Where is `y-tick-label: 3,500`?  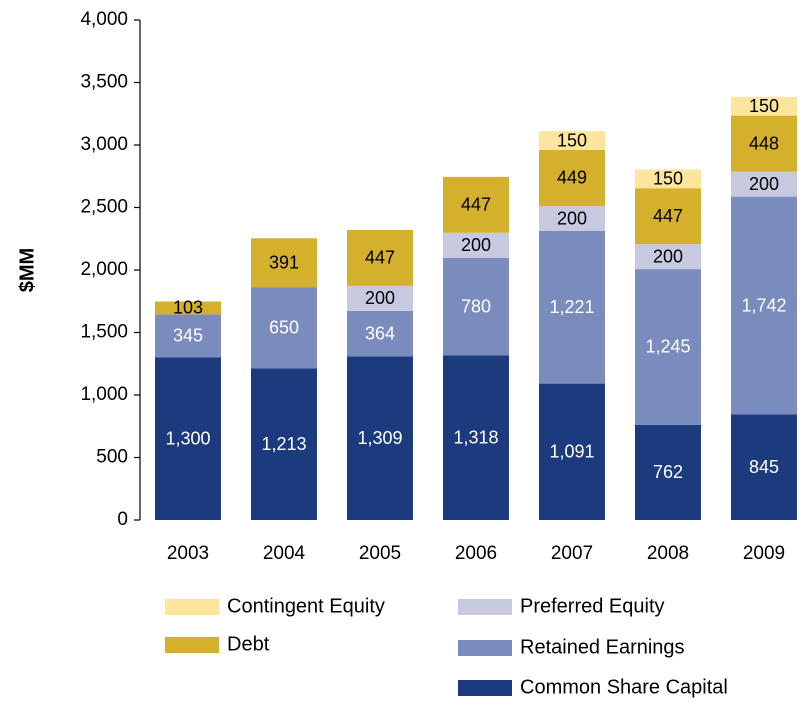 y-tick-label: 3,500 is located at coordinates (104, 82).